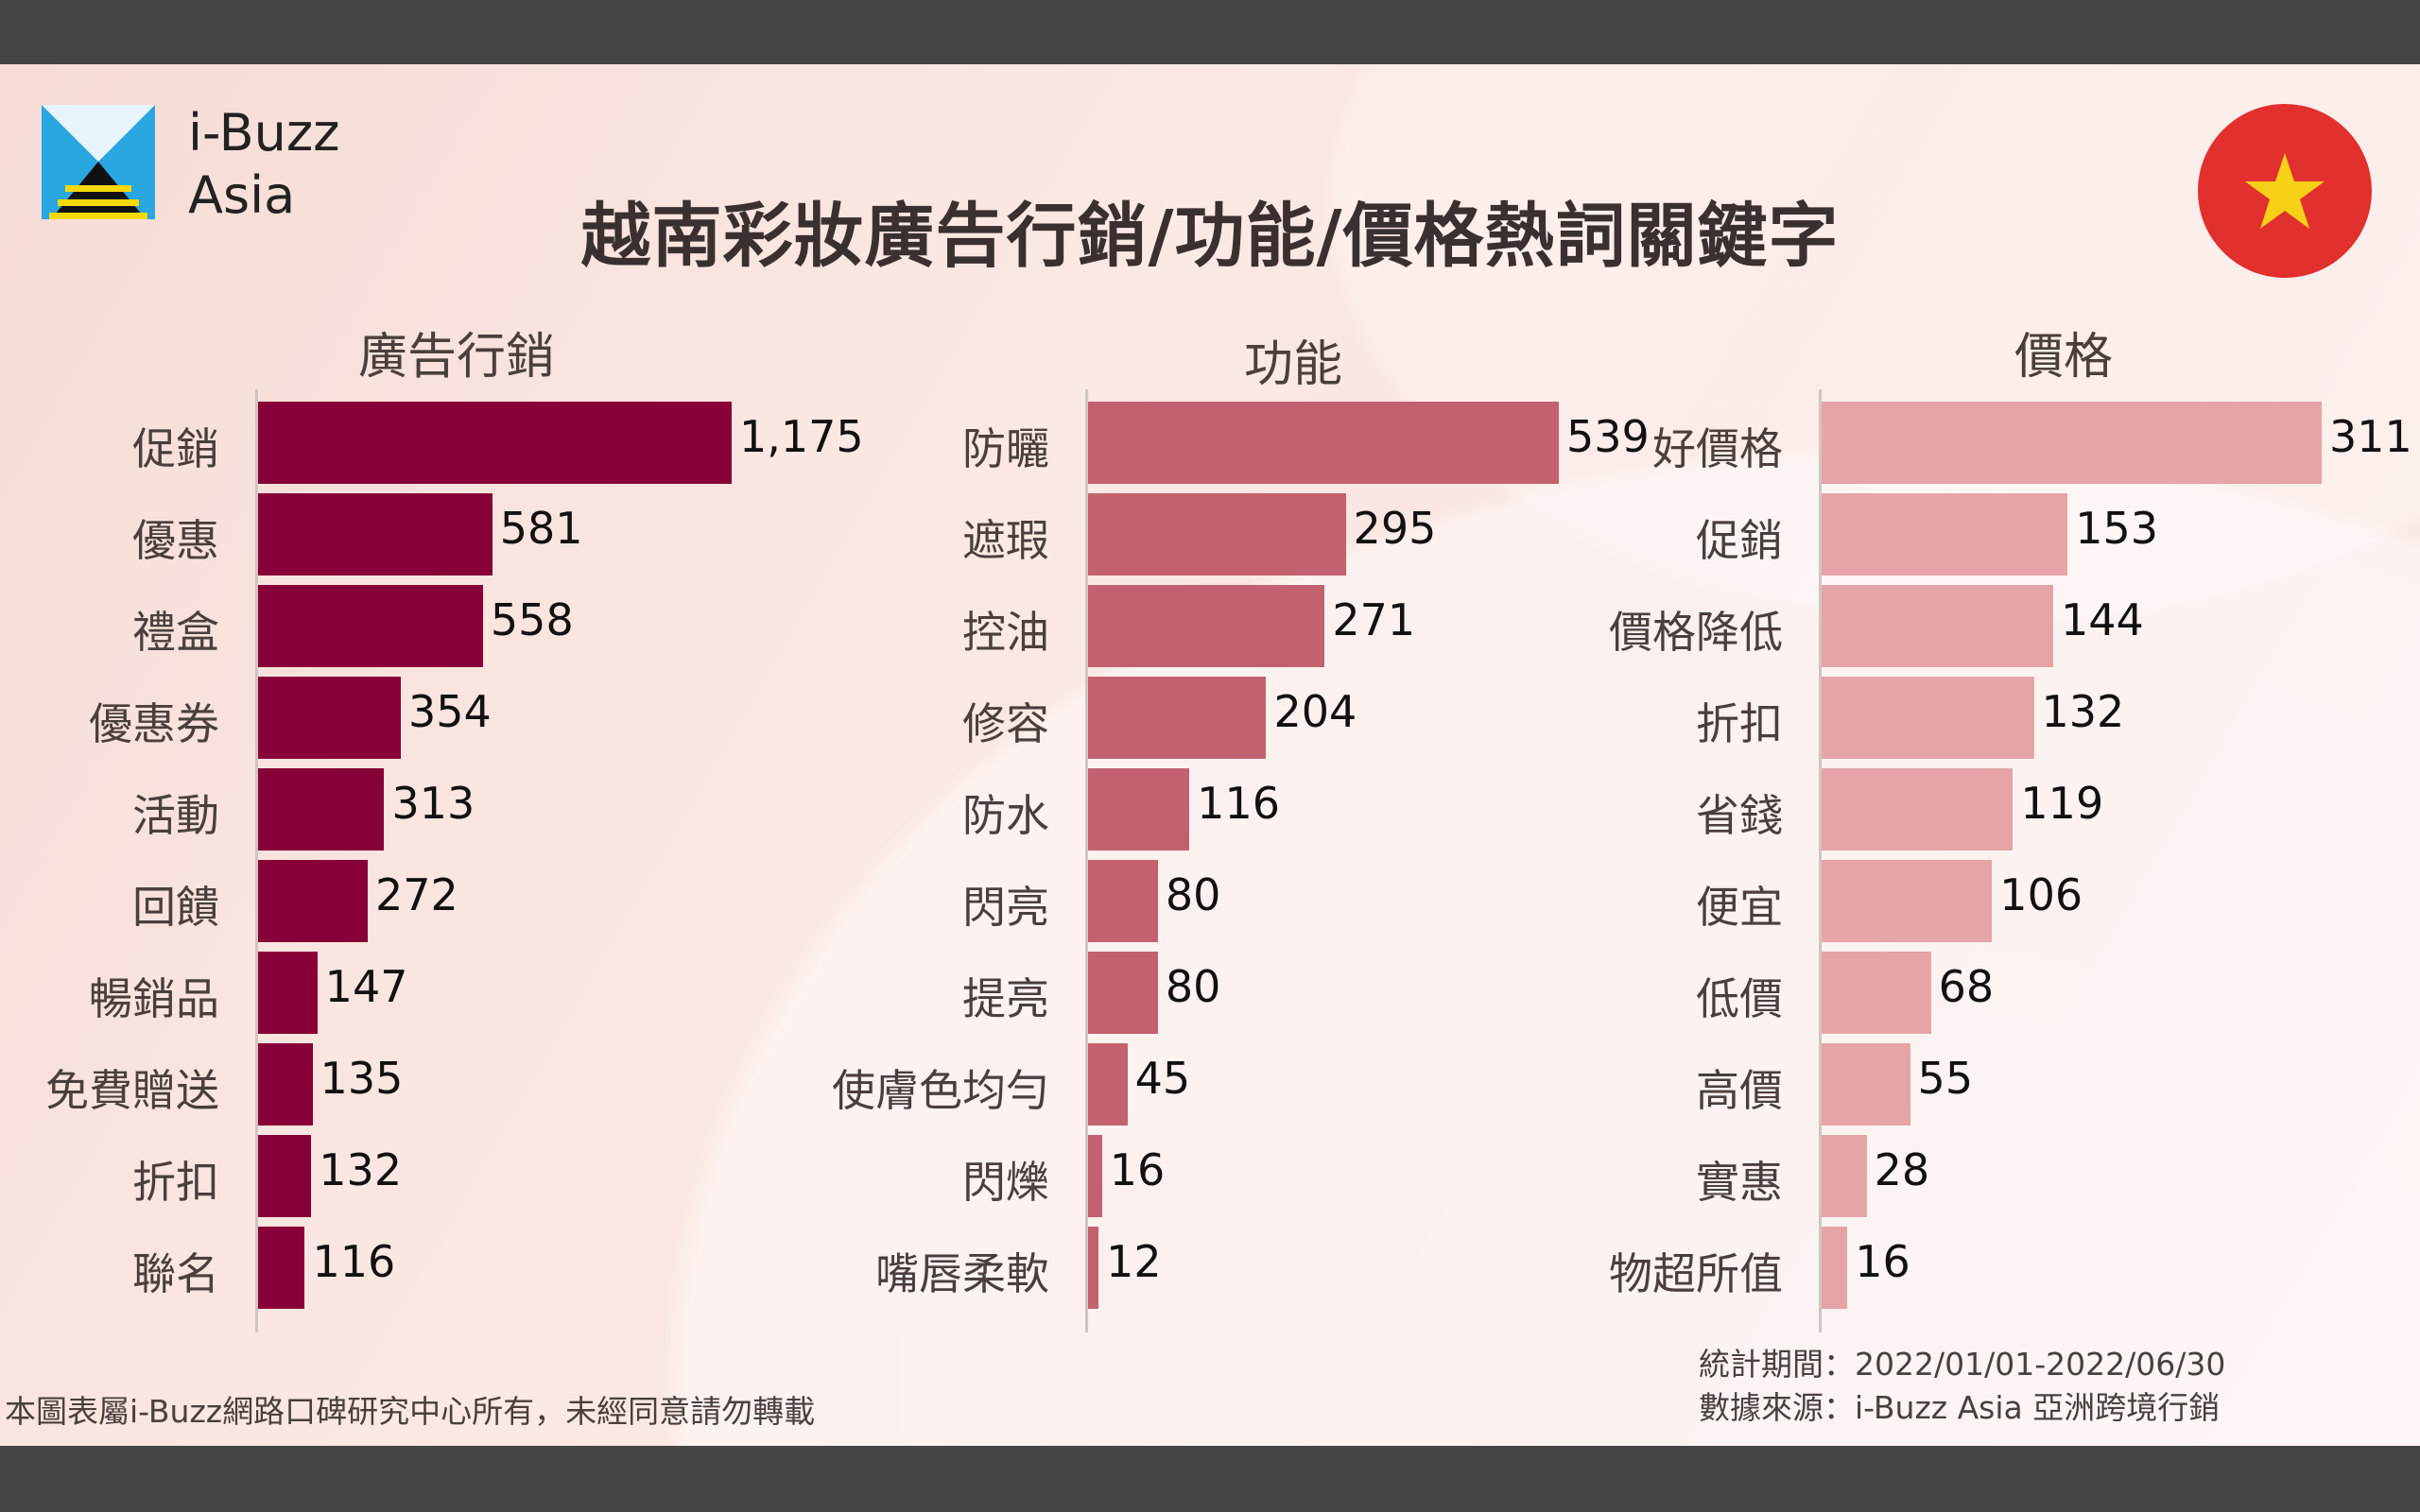 The height and width of the screenshot is (1512, 2420). Describe the element at coordinates (175, 815) in the screenshot. I see `category-label: 活動` at that location.